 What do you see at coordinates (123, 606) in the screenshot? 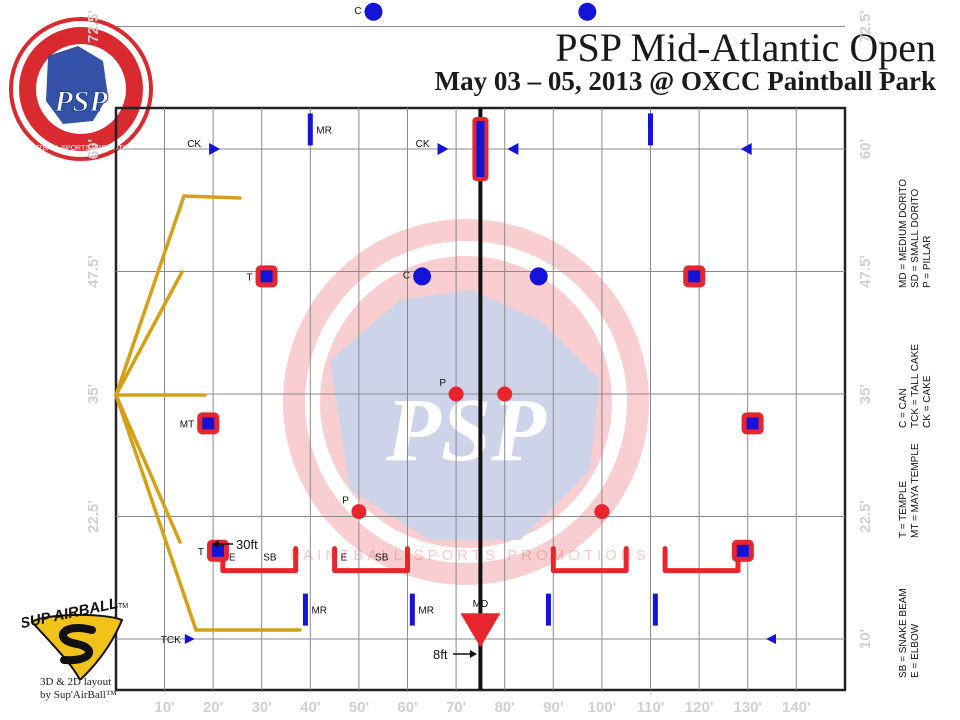
I see `sup-logo-tm: TM` at bounding box center [123, 606].